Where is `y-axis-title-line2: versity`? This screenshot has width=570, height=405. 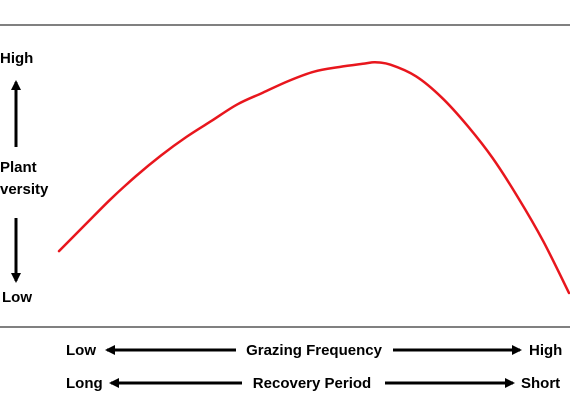 y-axis-title-line2: versity is located at coordinates (24, 189).